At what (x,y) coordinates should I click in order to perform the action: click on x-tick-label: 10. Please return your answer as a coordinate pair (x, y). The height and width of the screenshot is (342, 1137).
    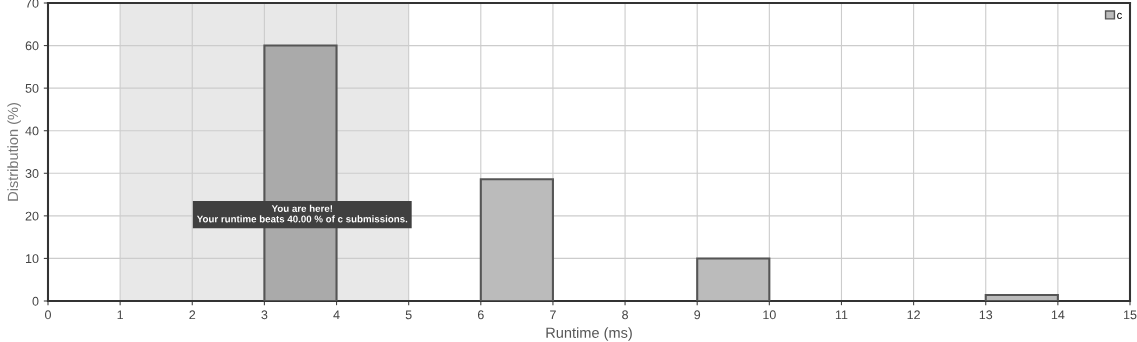
    Looking at the image, I should click on (769, 315).